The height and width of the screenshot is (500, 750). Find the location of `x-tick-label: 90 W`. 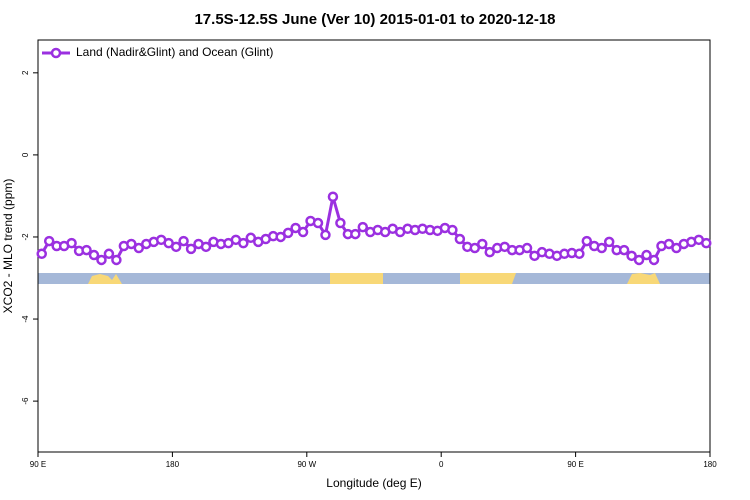

x-tick-label: 90 W is located at coordinates (306, 464).